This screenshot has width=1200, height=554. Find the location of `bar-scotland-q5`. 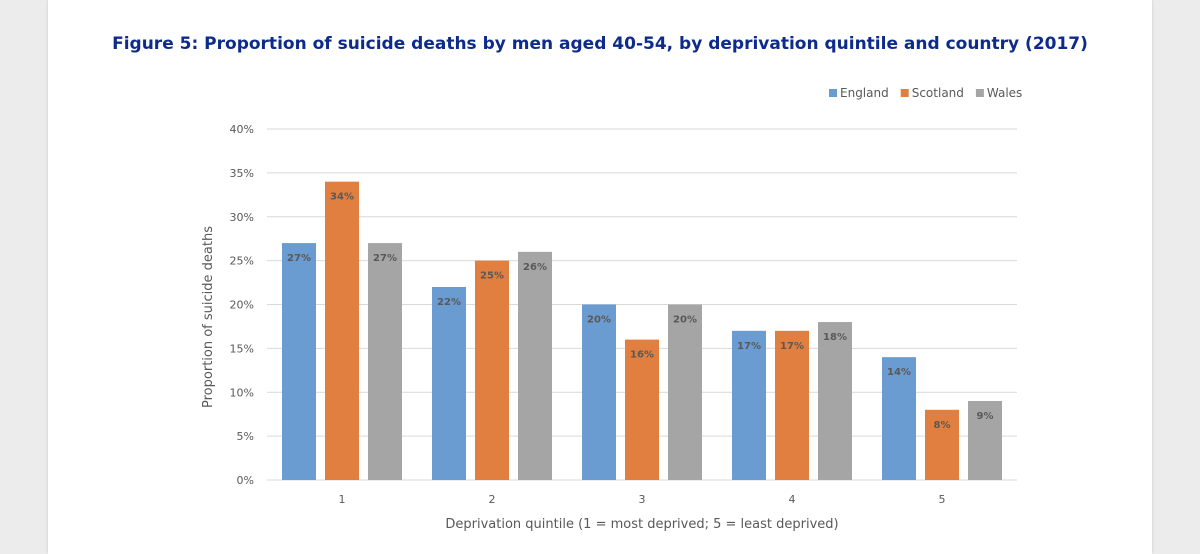

bar-scotland-q5 is located at coordinates (942, 444).